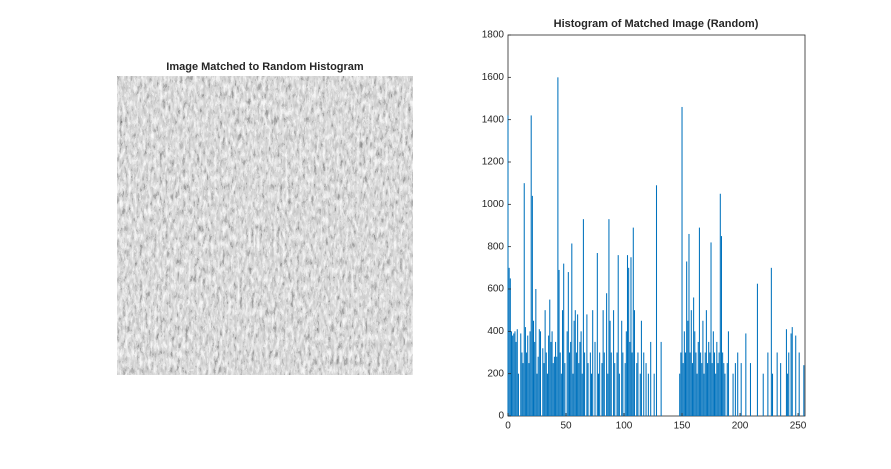 This screenshot has width=891, height=469. What do you see at coordinates (501, 416) in the screenshot?
I see `y-tick-label: 0` at bounding box center [501, 416].